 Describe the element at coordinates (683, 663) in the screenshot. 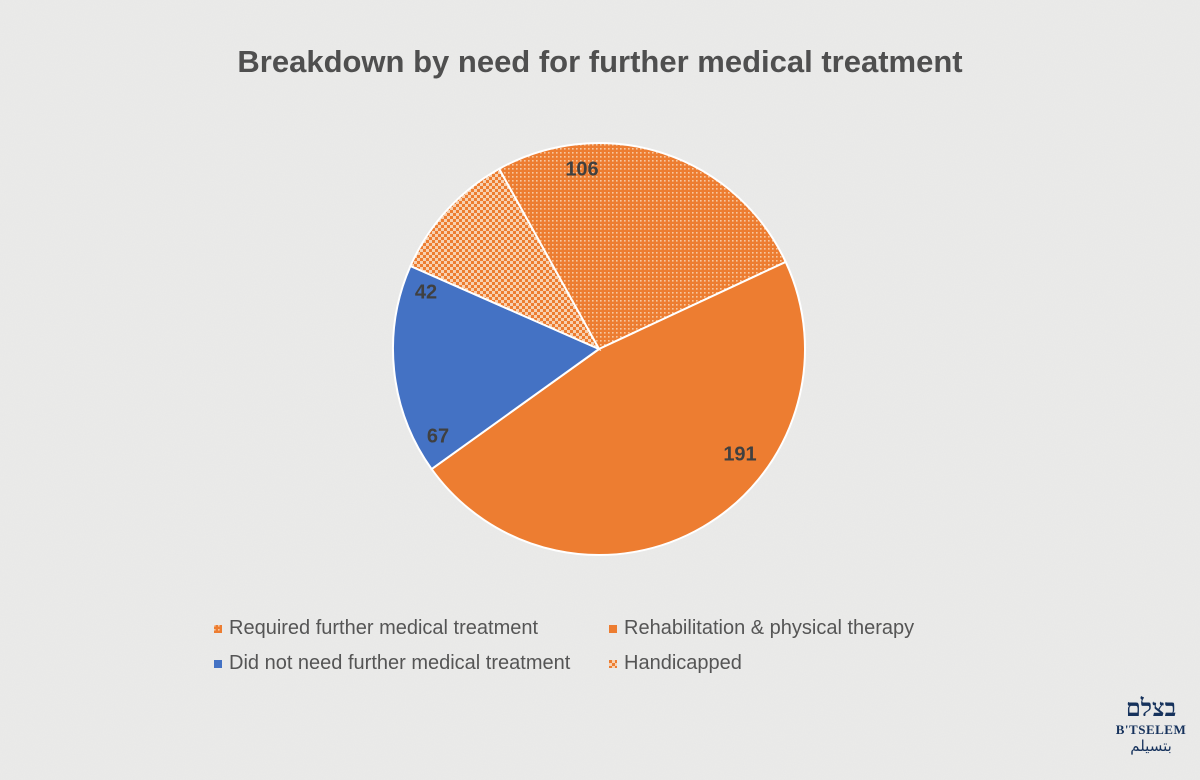

I see `legend-label: Handicapped` at that location.